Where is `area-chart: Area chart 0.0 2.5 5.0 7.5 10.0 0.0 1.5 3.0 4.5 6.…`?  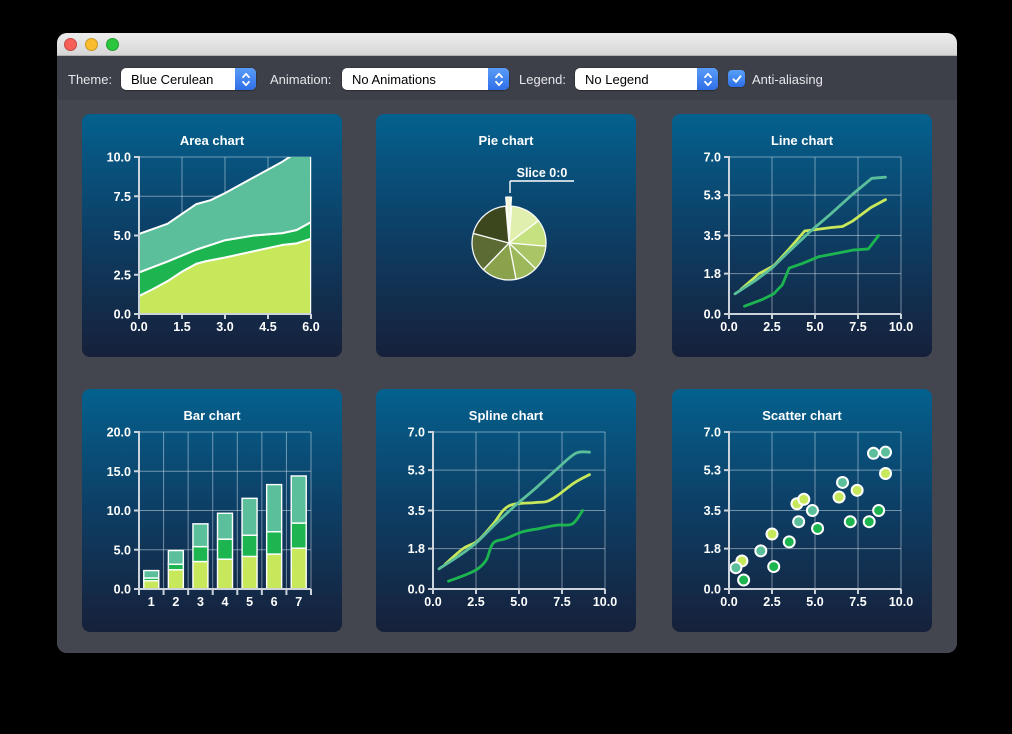
area-chart: Area chart 0.0 2.5 5.0 7.5 10.0 0.0 1.5 3.0 4.5 6.… is located at coordinates (213, 233).